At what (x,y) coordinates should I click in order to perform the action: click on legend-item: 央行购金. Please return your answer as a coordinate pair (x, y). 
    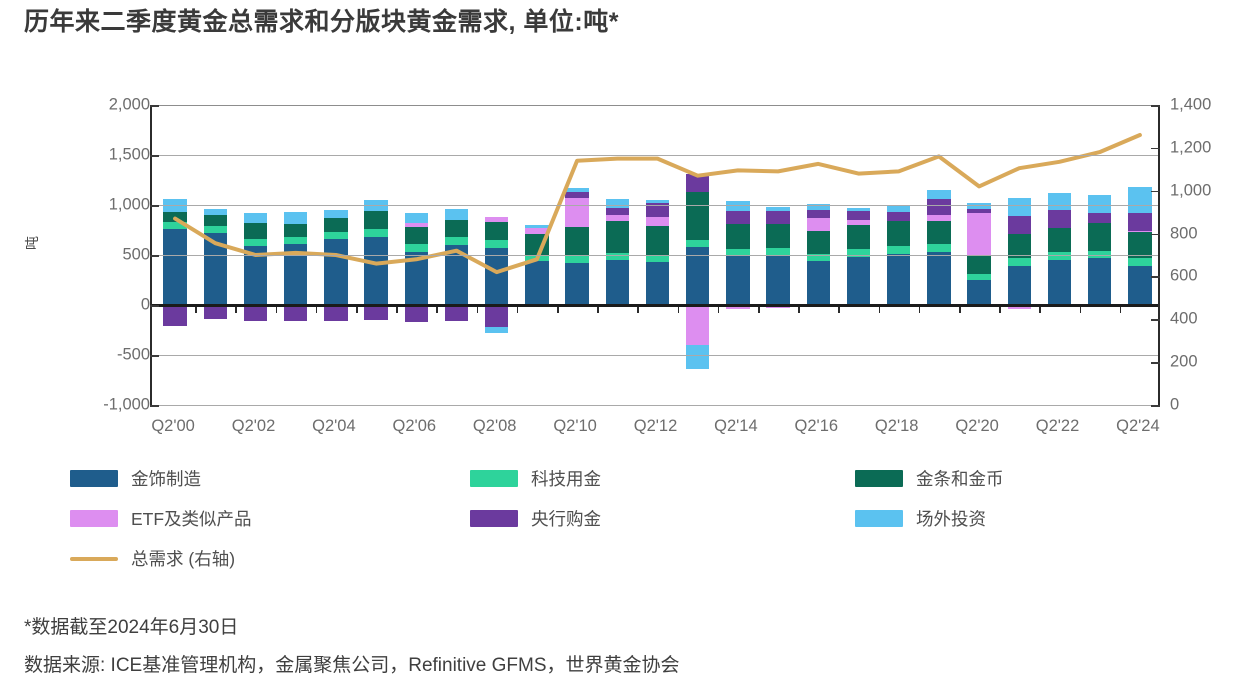
    Looking at the image, I should click on (535, 518).